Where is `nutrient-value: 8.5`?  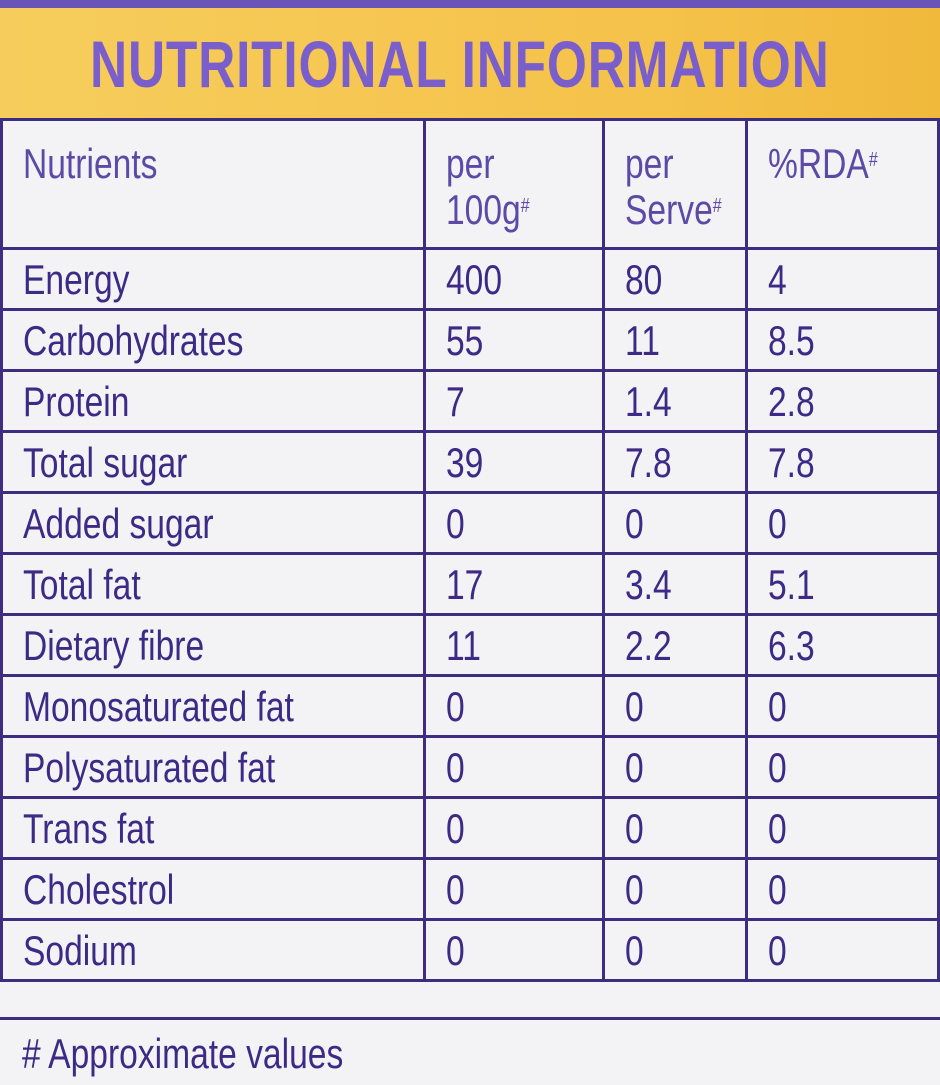 nutrient-value: 8.5 is located at coordinates (792, 340).